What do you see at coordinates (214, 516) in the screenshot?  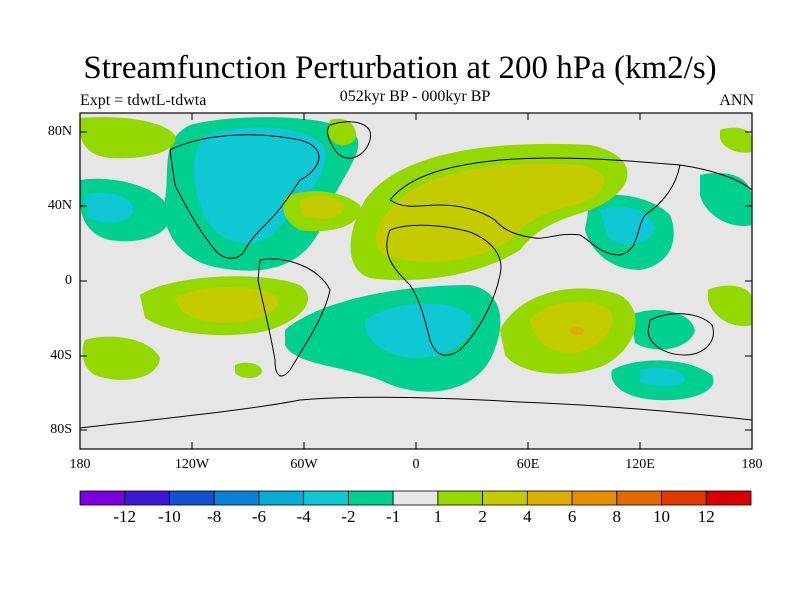 I see `colorbar-label: -8` at bounding box center [214, 516].